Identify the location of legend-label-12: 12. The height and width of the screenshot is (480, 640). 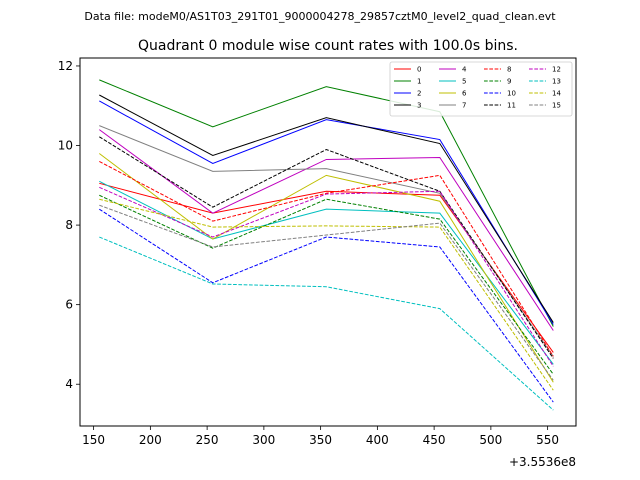
(556, 70).